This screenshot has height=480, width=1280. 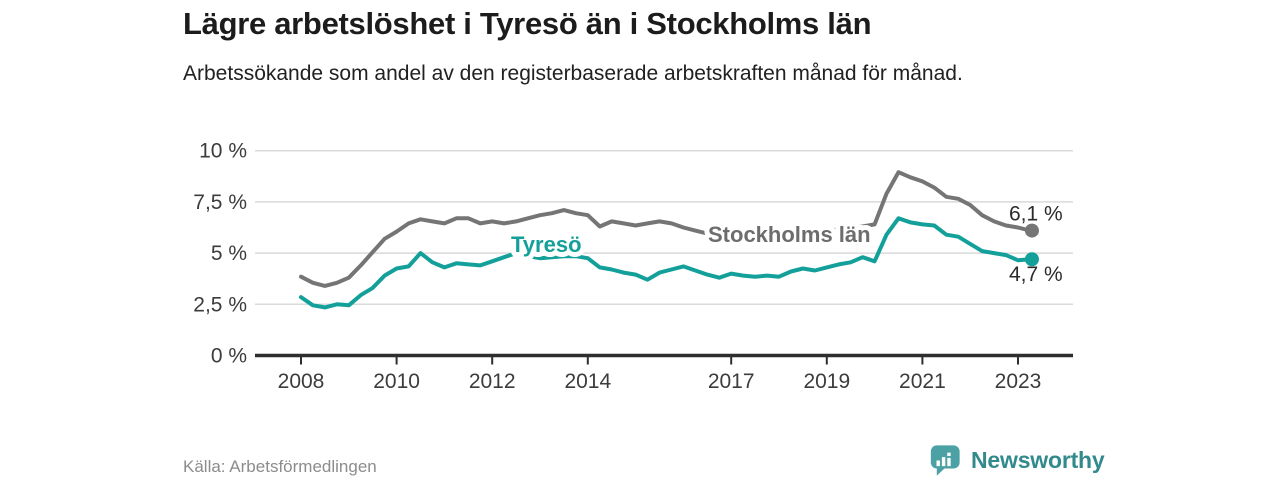 What do you see at coordinates (301, 381) in the screenshot?
I see `x-axis-tick-label: 2008` at bounding box center [301, 381].